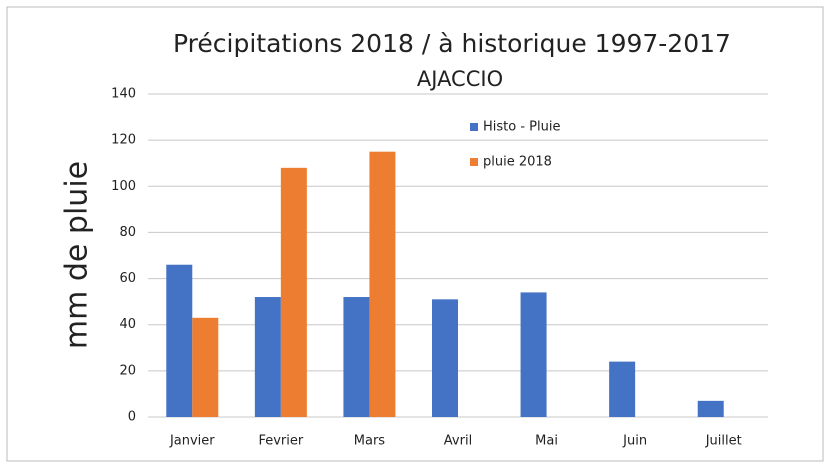 This screenshot has height=468, width=830. I want to click on x-tick-label: Fevrier, so click(280, 441).